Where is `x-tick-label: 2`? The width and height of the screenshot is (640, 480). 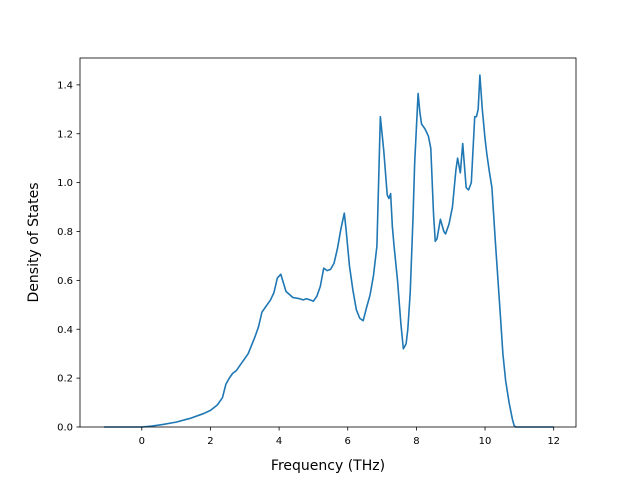 x-tick-label: 2 is located at coordinates (210, 441).